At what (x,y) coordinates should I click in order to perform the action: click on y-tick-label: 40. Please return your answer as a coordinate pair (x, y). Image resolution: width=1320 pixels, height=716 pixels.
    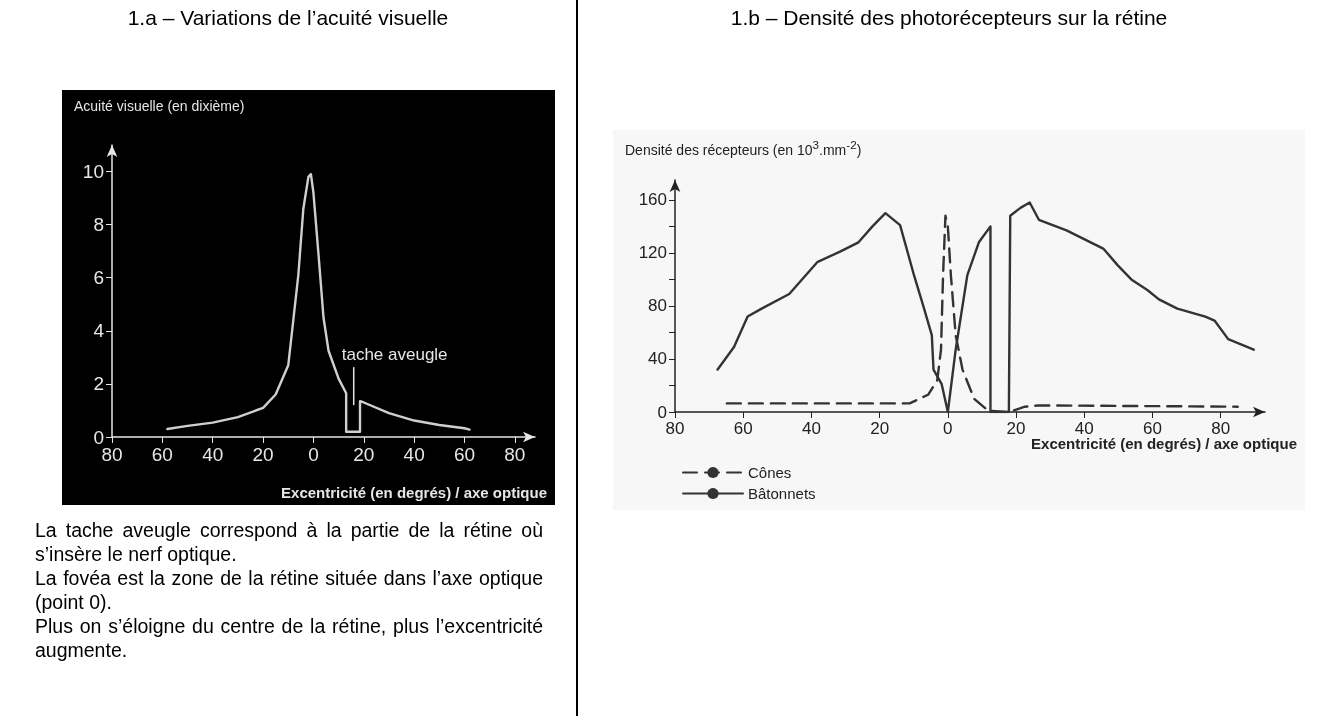
    Looking at the image, I should click on (657, 359).